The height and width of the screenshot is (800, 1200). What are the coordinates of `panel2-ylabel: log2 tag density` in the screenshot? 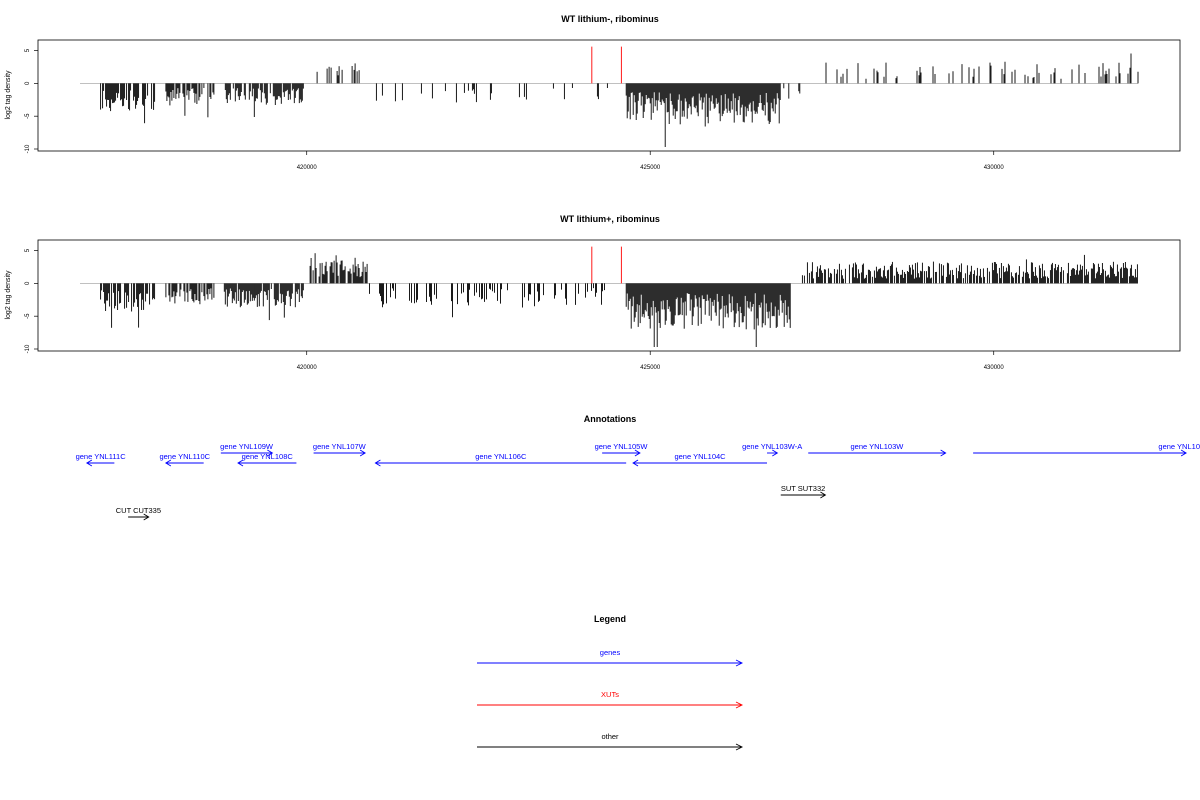 It's located at (8, 295).